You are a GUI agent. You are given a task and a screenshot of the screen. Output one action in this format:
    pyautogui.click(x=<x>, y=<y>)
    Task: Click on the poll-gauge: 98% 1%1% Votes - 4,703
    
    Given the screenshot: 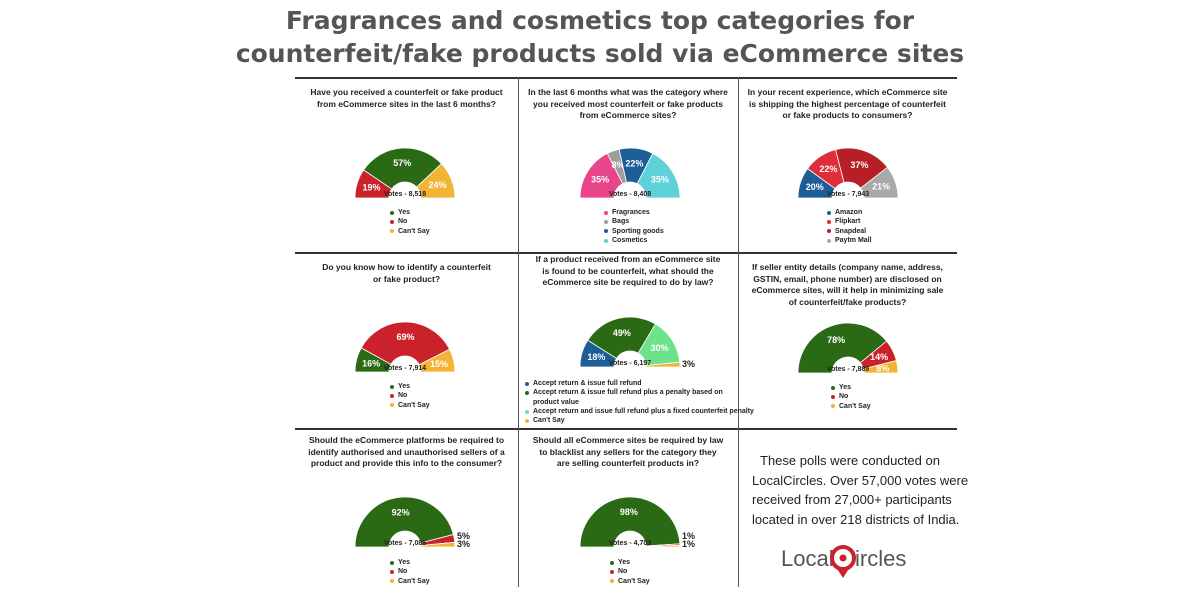 What is the action you would take?
    pyautogui.click(x=637, y=522)
    